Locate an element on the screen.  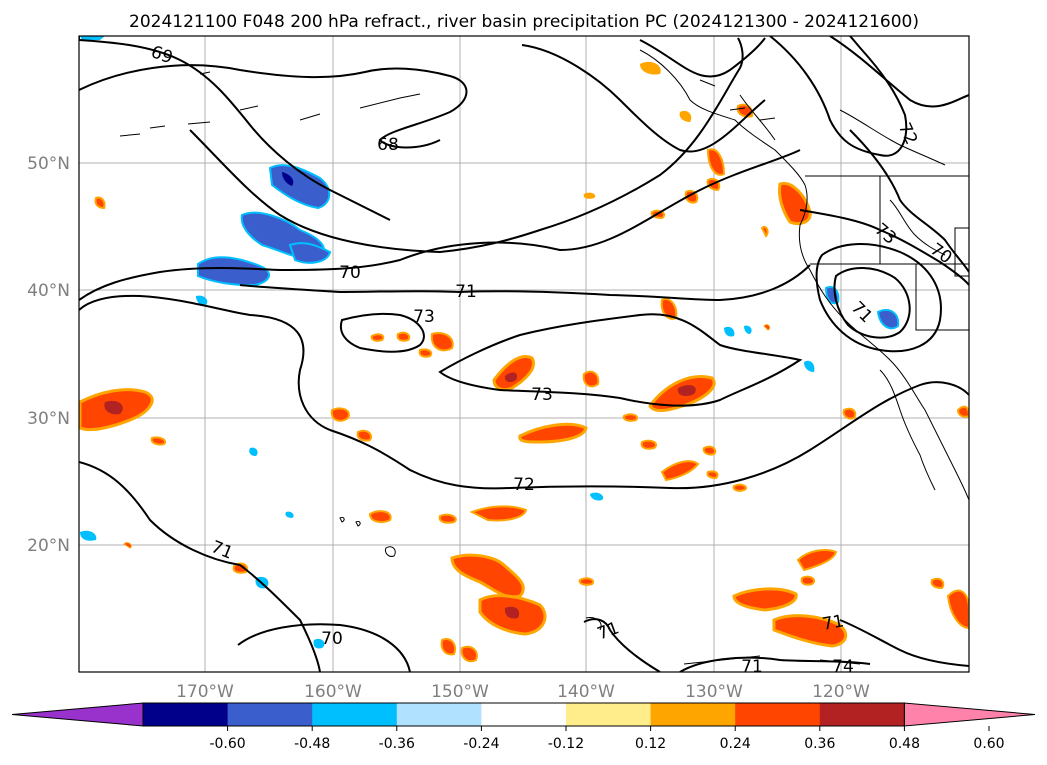
colorbar-frame is located at coordinates (523, 714).